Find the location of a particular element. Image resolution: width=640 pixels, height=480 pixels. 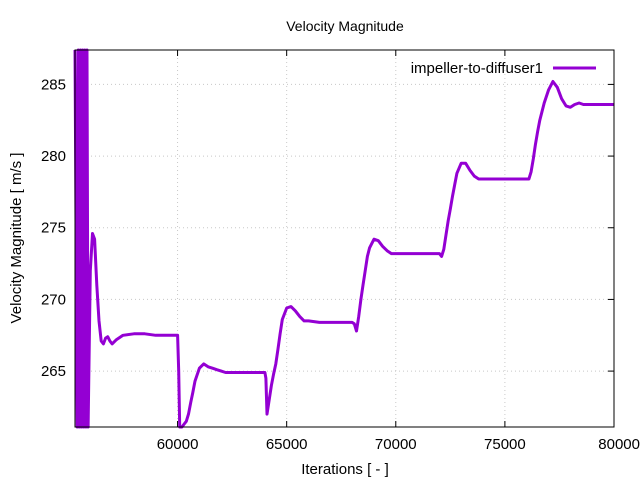

y-tick-label: 280 is located at coordinates (53, 156).